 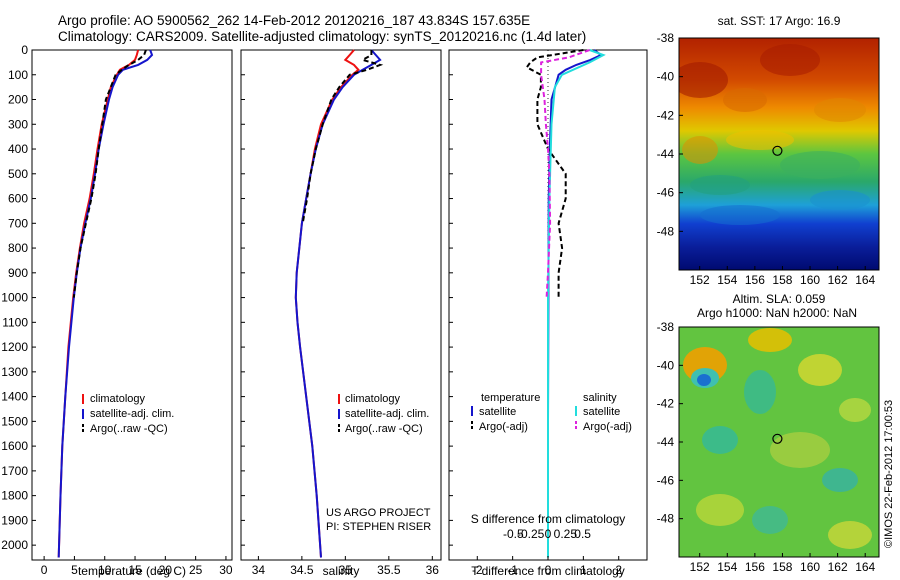 What do you see at coordinates (118, 399) in the screenshot?
I see `legend-label-climatology: climatology` at bounding box center [118, 399].